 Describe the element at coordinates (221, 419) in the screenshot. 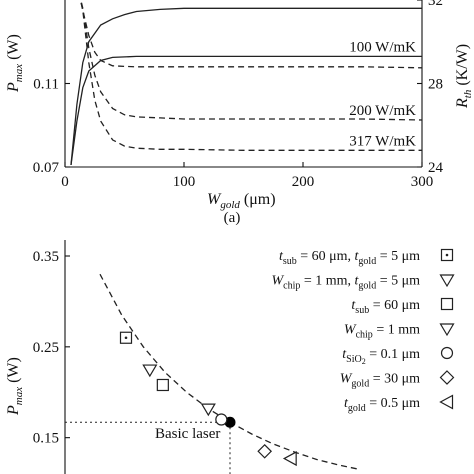

I see `data-point-circle` at that location.